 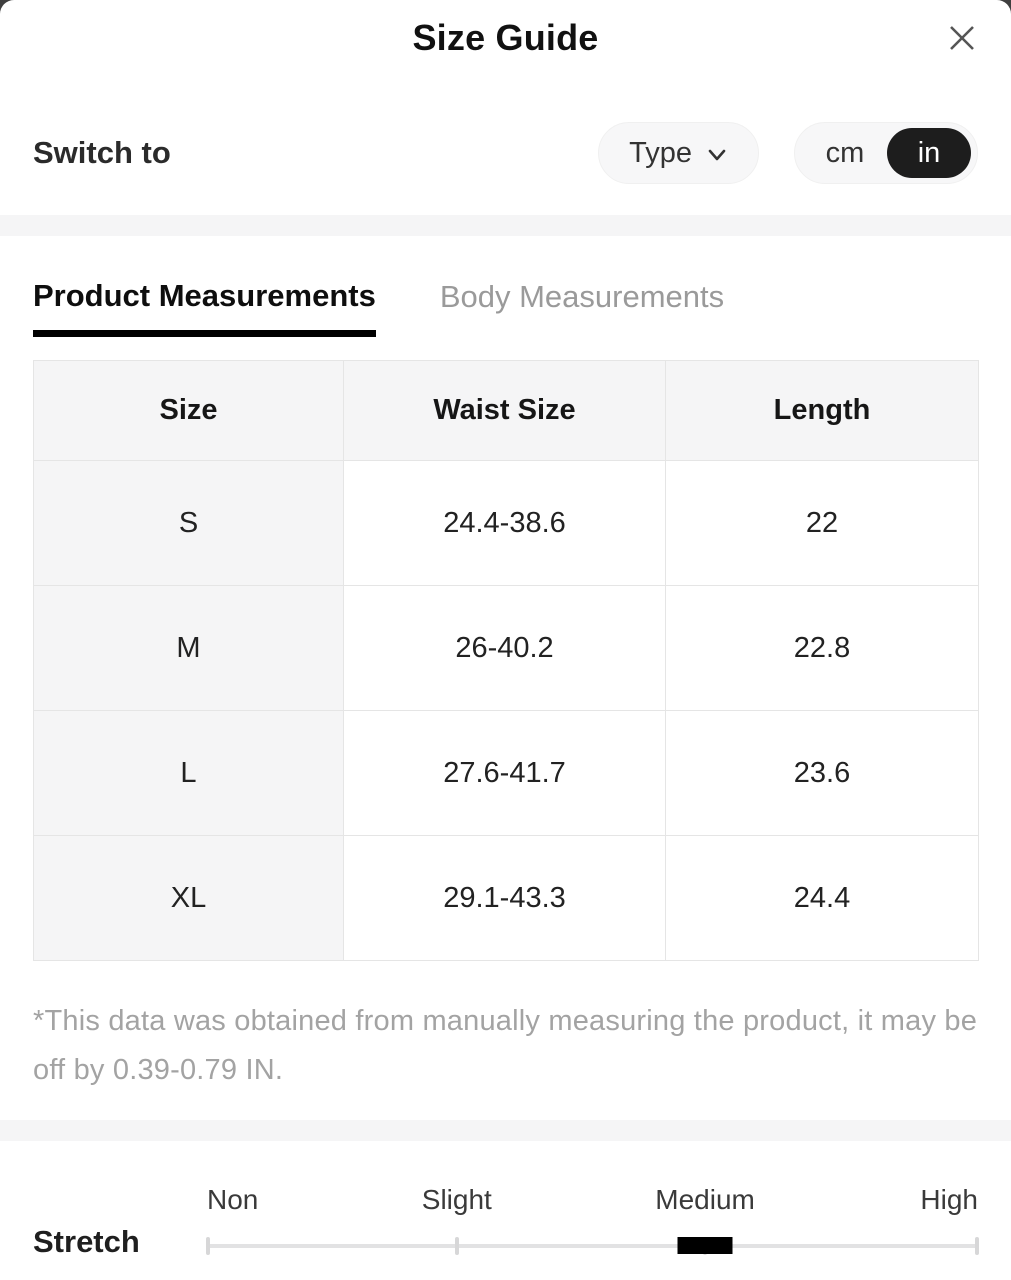 I want to click on cell-waist: 29.1-43.3, so click(x=504, y=898).